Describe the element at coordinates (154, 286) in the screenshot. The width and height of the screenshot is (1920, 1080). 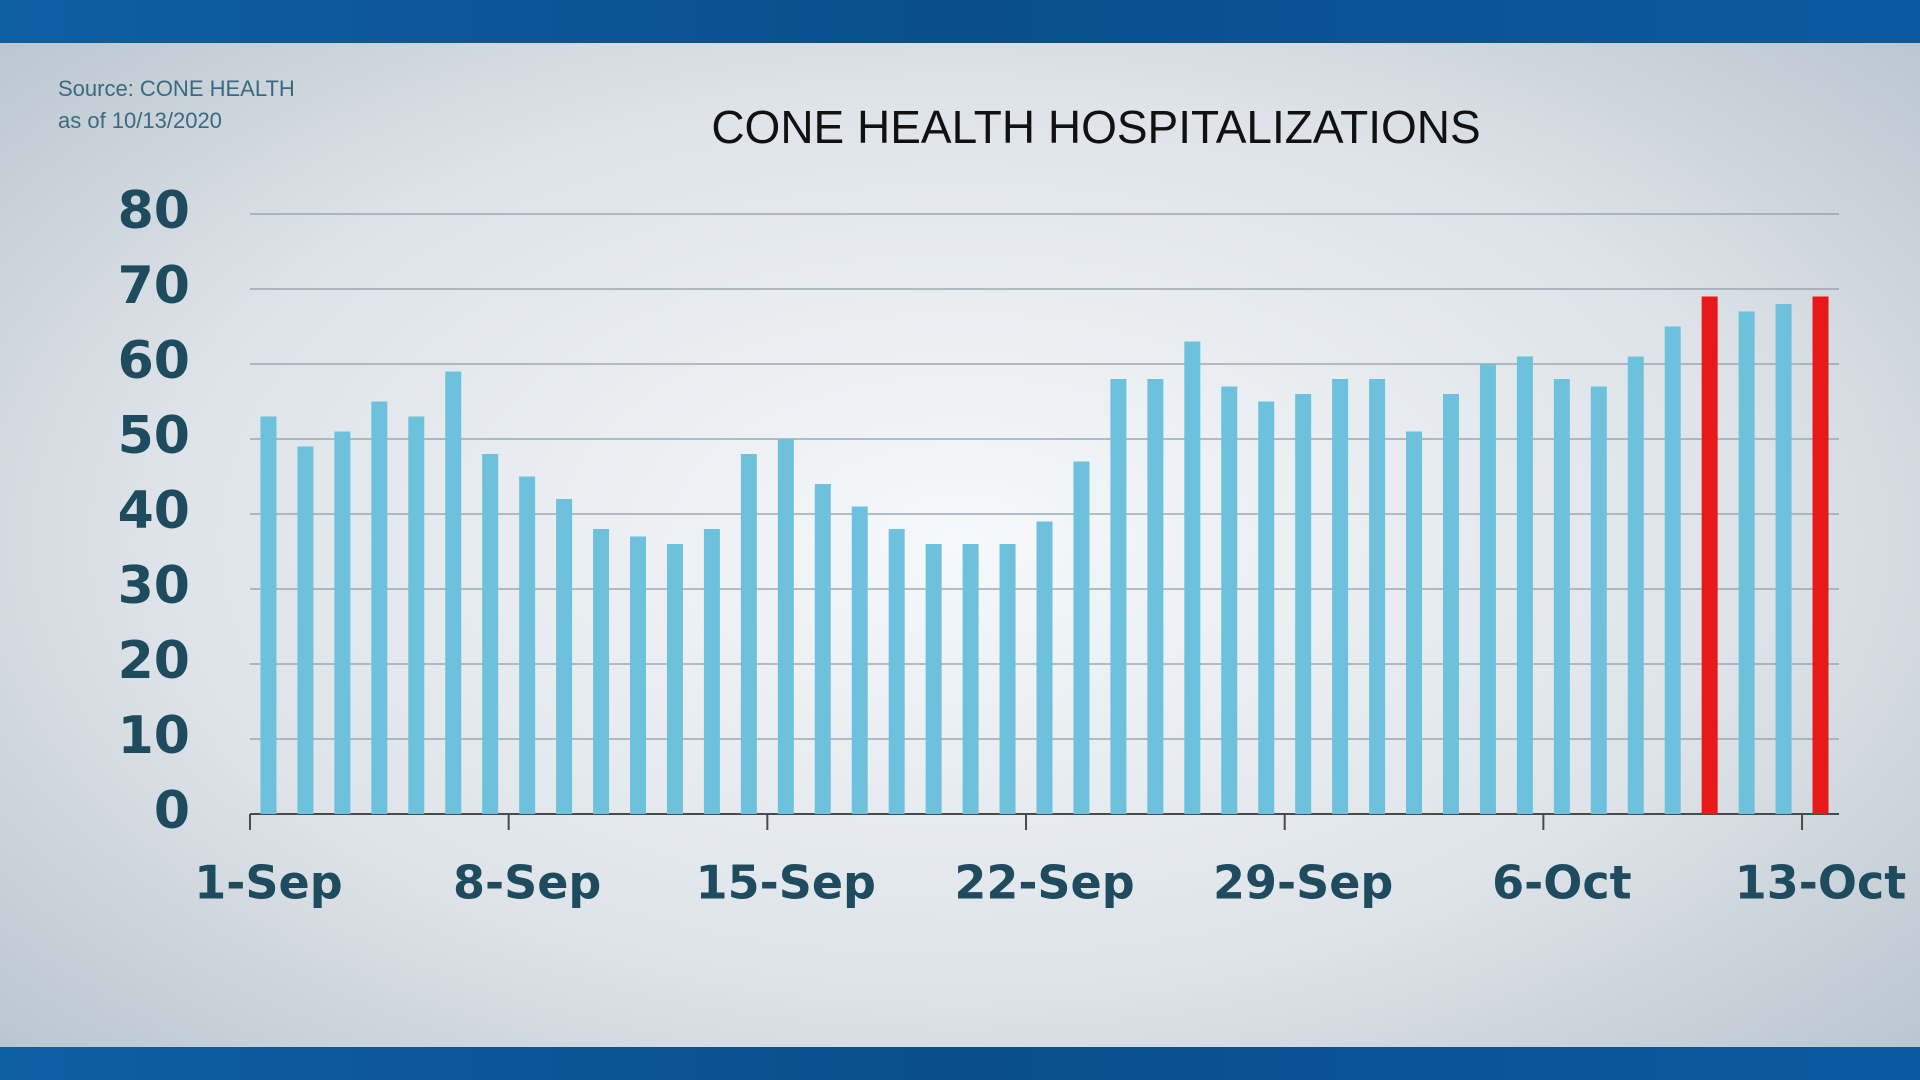
I see `y-tick-label: 70` at that location.